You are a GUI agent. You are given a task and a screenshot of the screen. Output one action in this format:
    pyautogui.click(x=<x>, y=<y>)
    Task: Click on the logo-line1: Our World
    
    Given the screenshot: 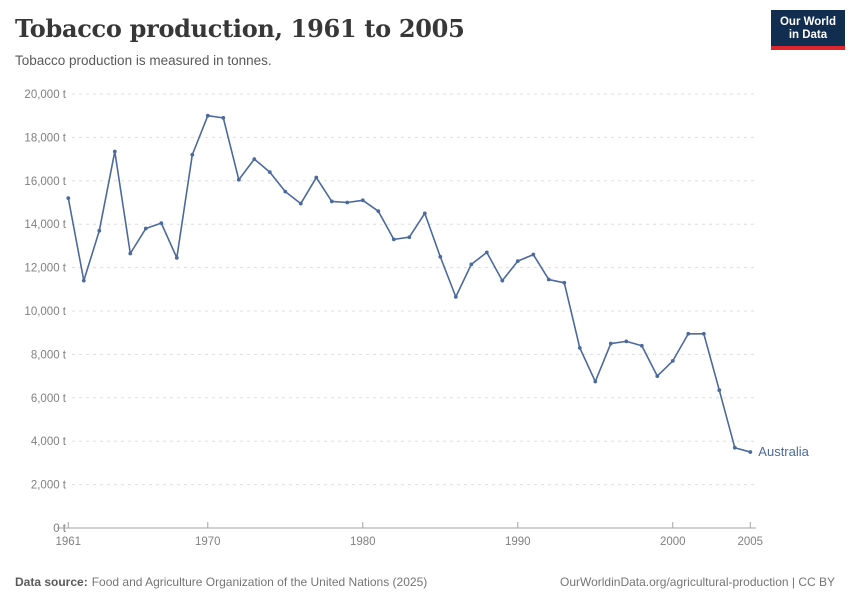 What is the action you would take?
    pyautogui.click(x=807, y=22)
    